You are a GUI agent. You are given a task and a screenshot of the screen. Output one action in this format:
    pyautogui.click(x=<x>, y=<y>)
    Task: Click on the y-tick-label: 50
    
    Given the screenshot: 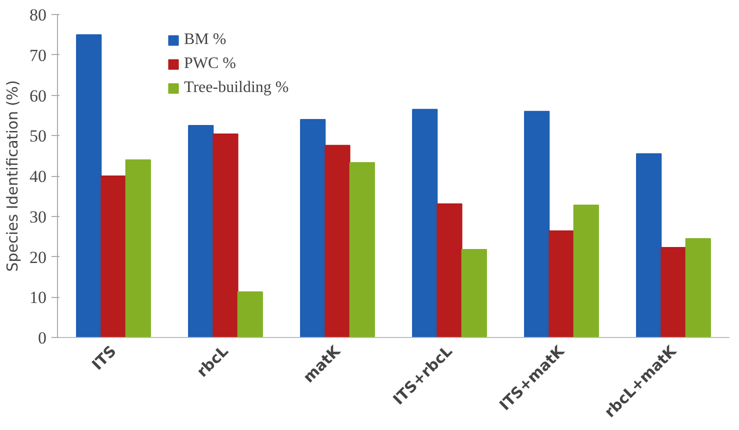 What is the action you would take?
    pyautogui.click(x=38, y=136)
    